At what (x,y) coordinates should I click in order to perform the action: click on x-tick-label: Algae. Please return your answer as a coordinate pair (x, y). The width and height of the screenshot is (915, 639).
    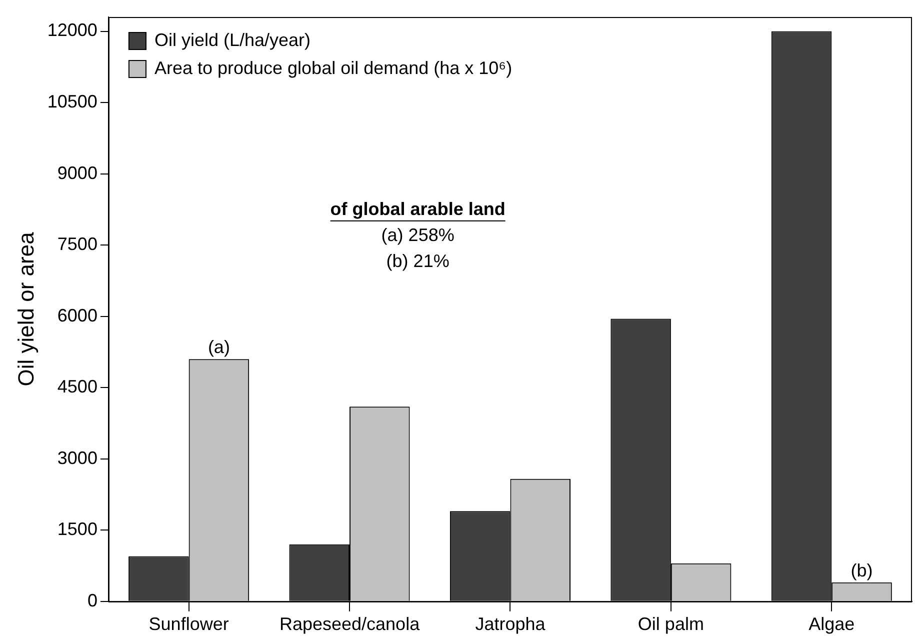
    Looking at the image, I should click on (831, 624).